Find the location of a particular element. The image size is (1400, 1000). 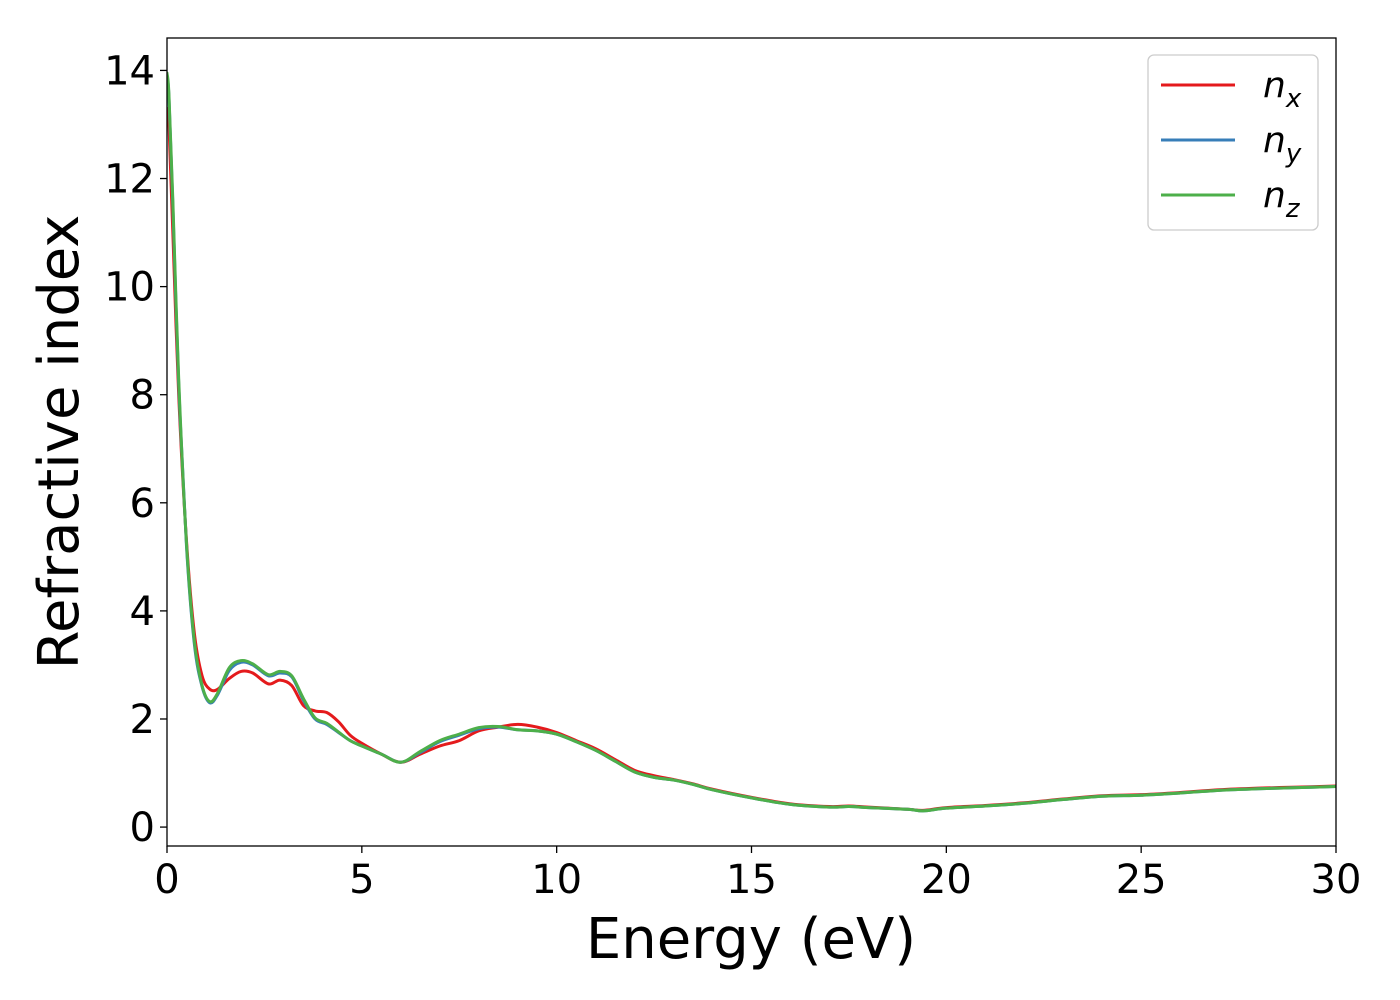

legend: nx ny nz is located at coordinates (1233, 142).